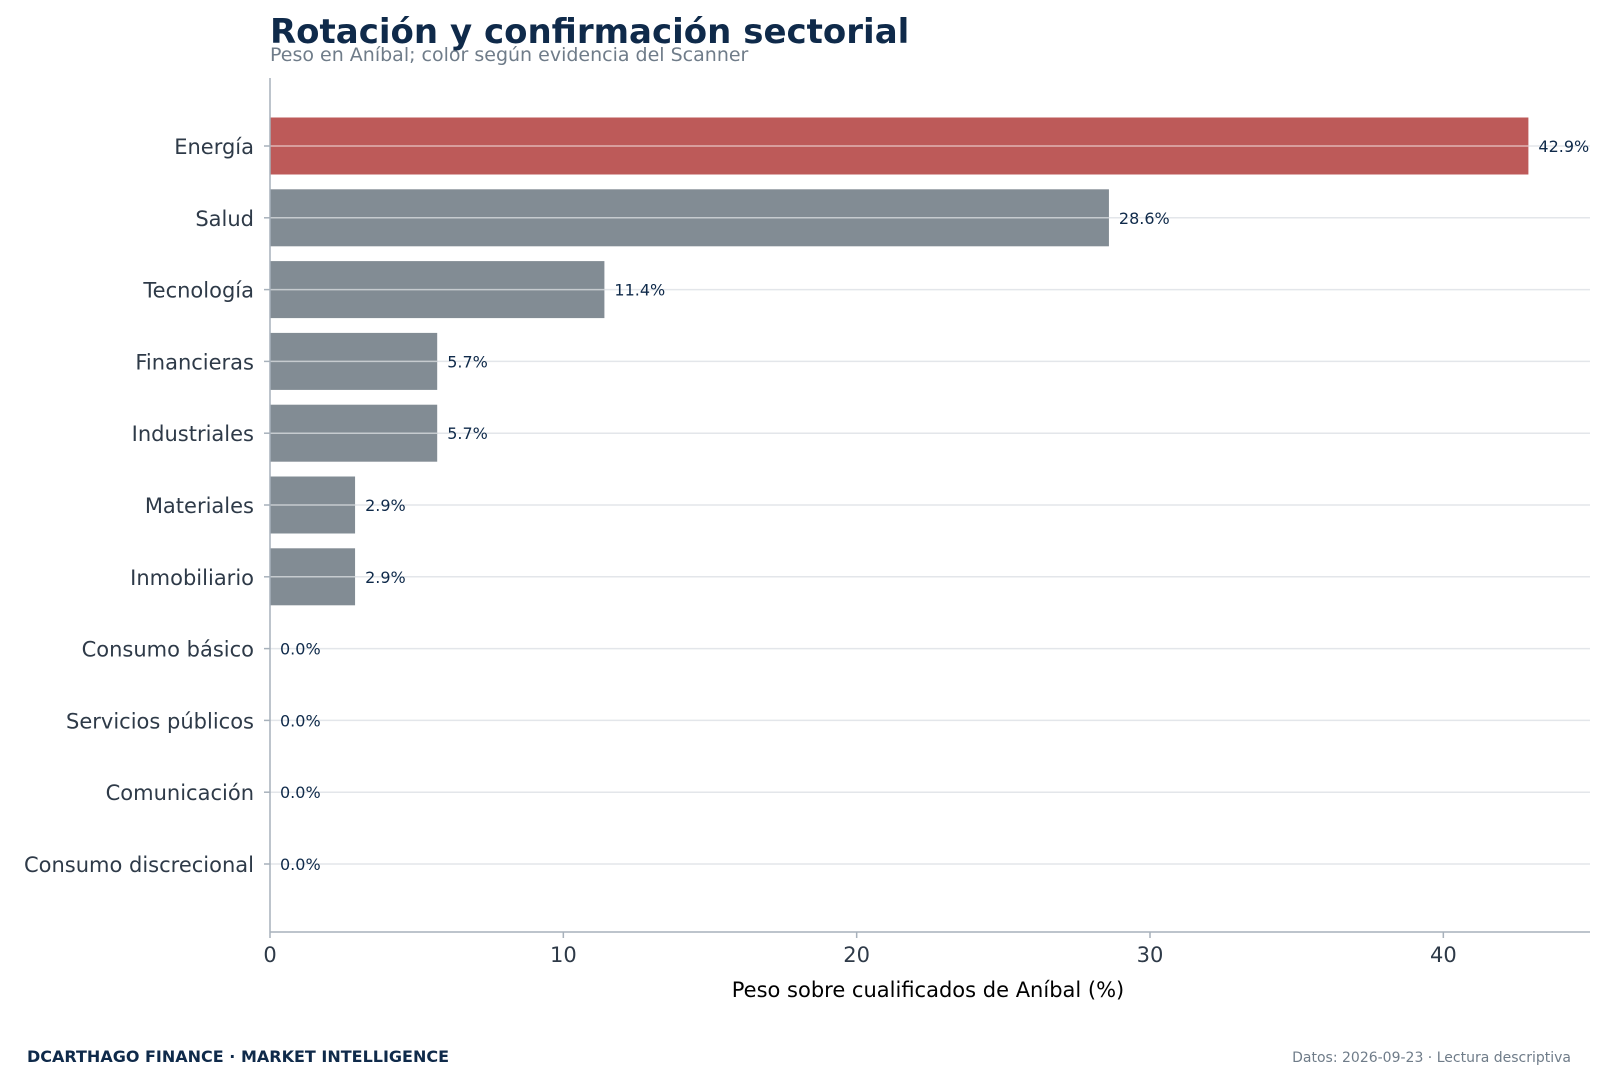 The image size is (1600, 1076). I want to click on category-label-tecnologia: Tecnología, so click(198, 291).